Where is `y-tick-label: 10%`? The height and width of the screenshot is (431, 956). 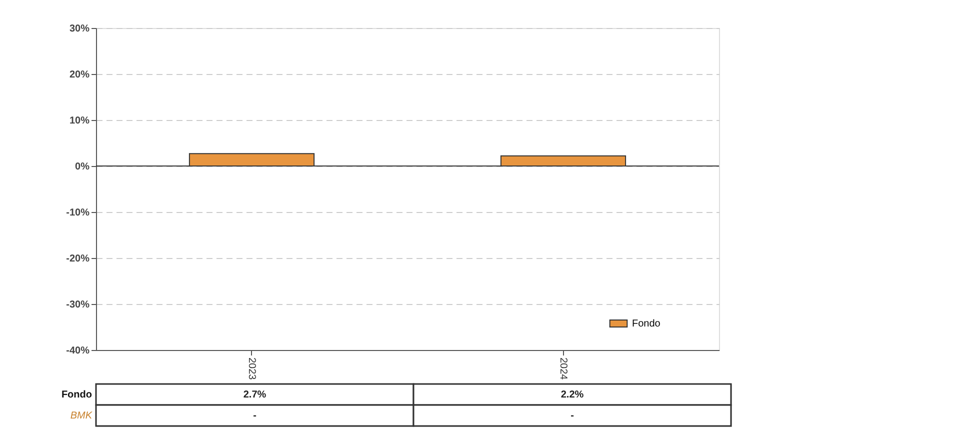
y-tick-label: 10% is located at coordinates (79, 121).